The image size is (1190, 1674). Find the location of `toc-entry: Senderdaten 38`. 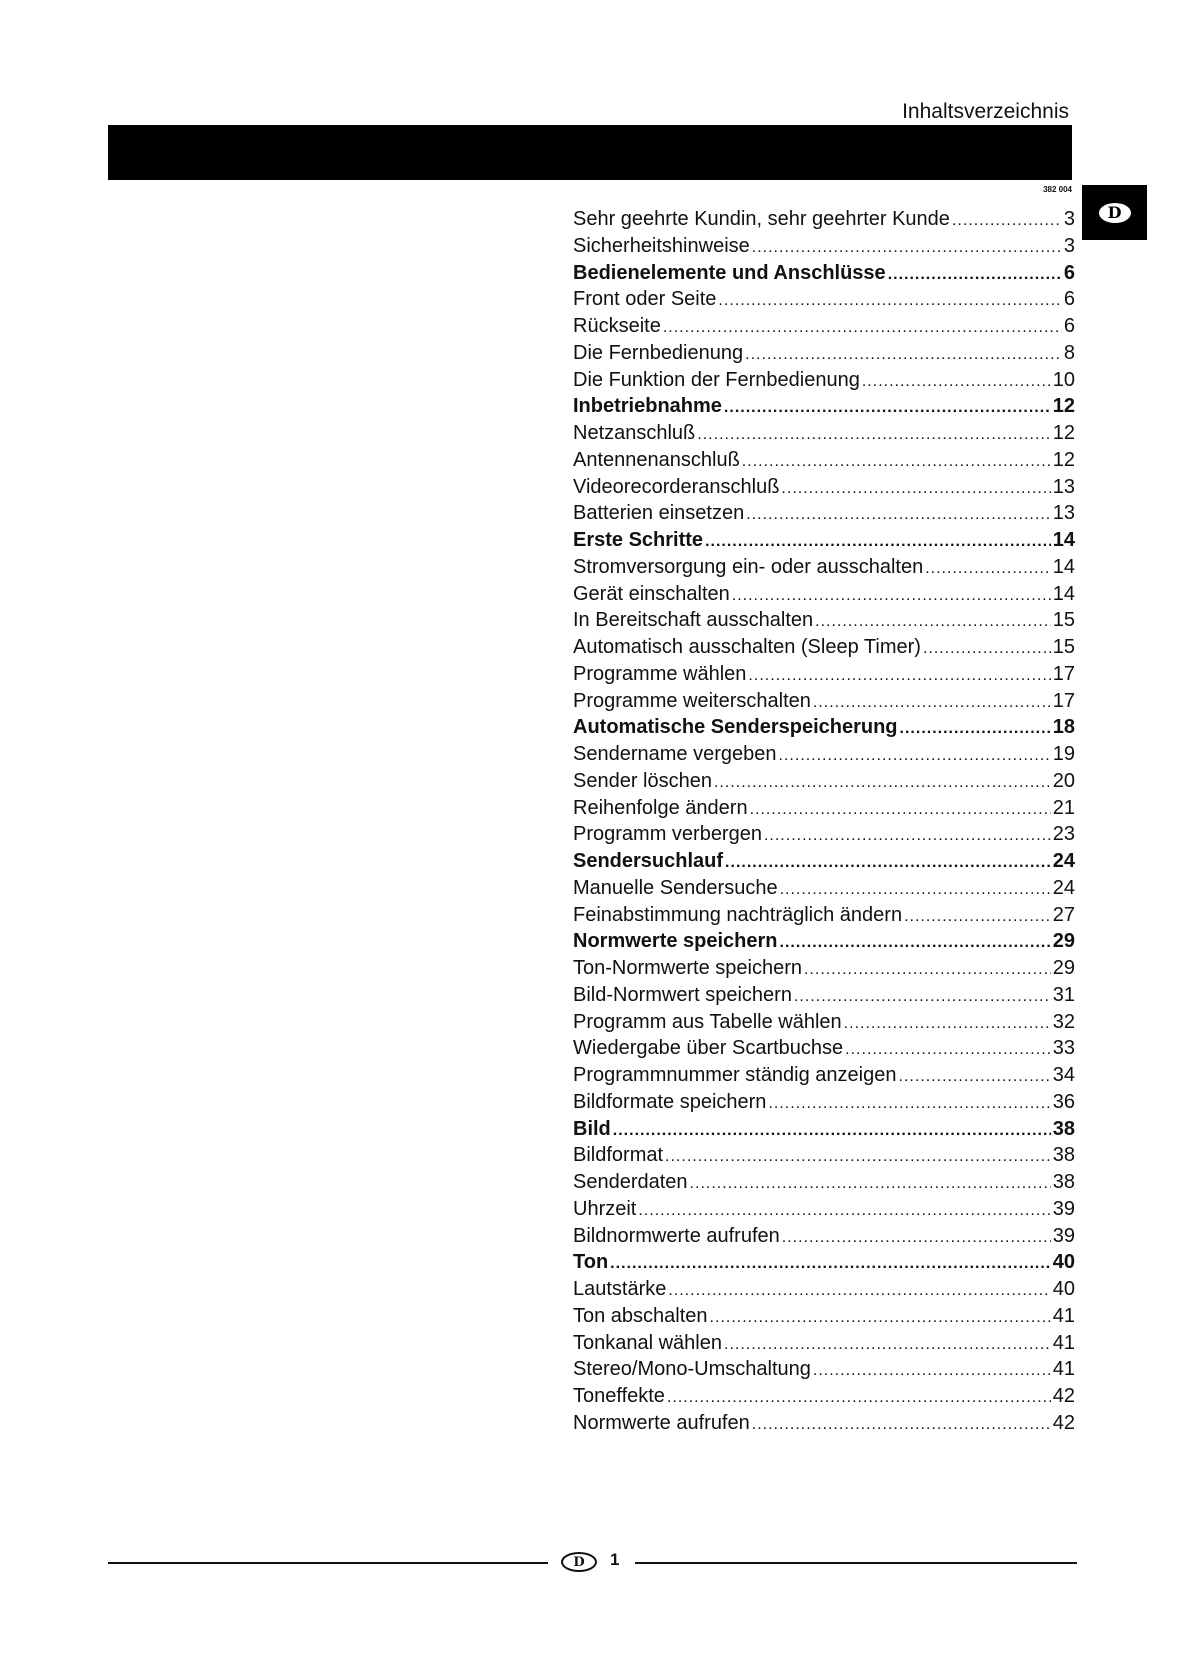

toc-entry: Senderdaten 38 is located at coordinates (824, 1184).